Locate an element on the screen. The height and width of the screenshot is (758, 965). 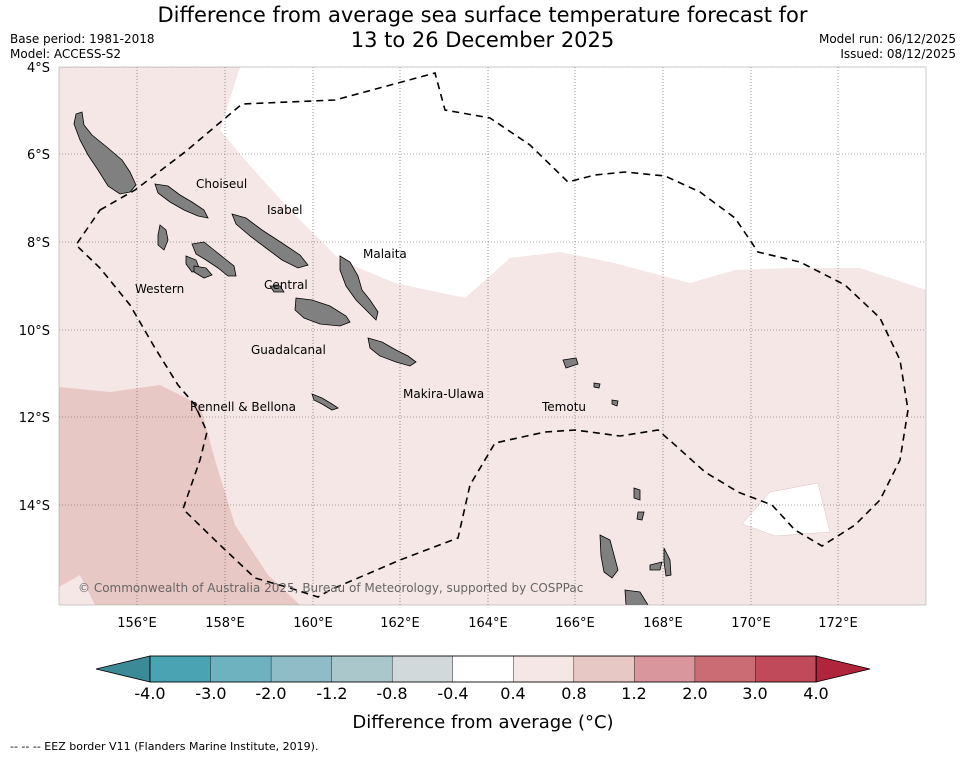
meta-left: Base period: 1981-2018 Model: ACCESS-S2 is located at coordinates (82, 47).